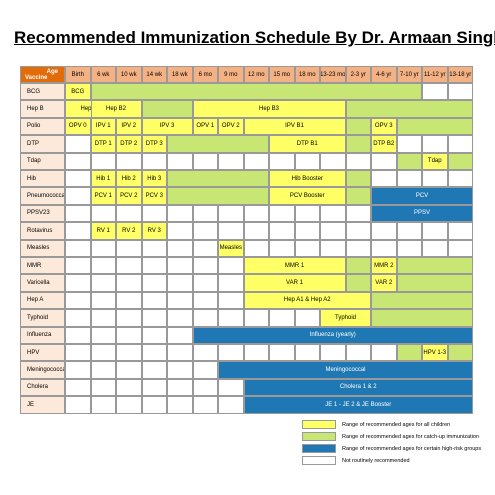  Describe the element at coordinates (129, 144) in the screenshot. I see `schedule-range-bar: DTP 2` at that location.